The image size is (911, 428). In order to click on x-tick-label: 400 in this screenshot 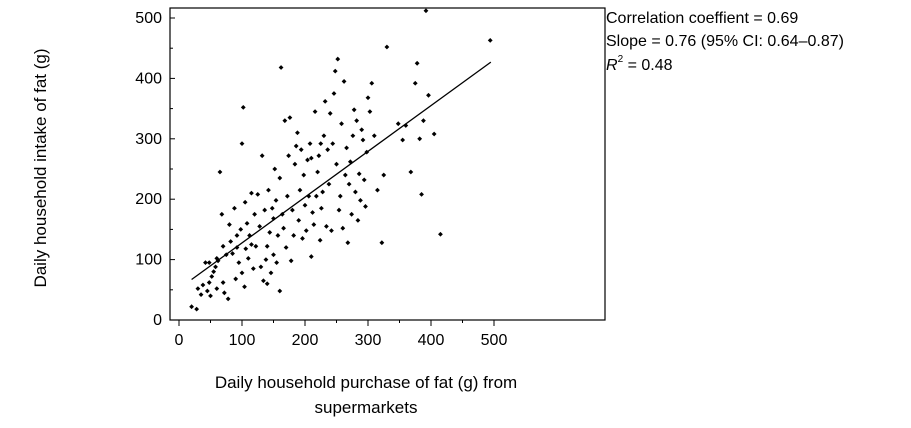, I will do `click(431, 340)`.